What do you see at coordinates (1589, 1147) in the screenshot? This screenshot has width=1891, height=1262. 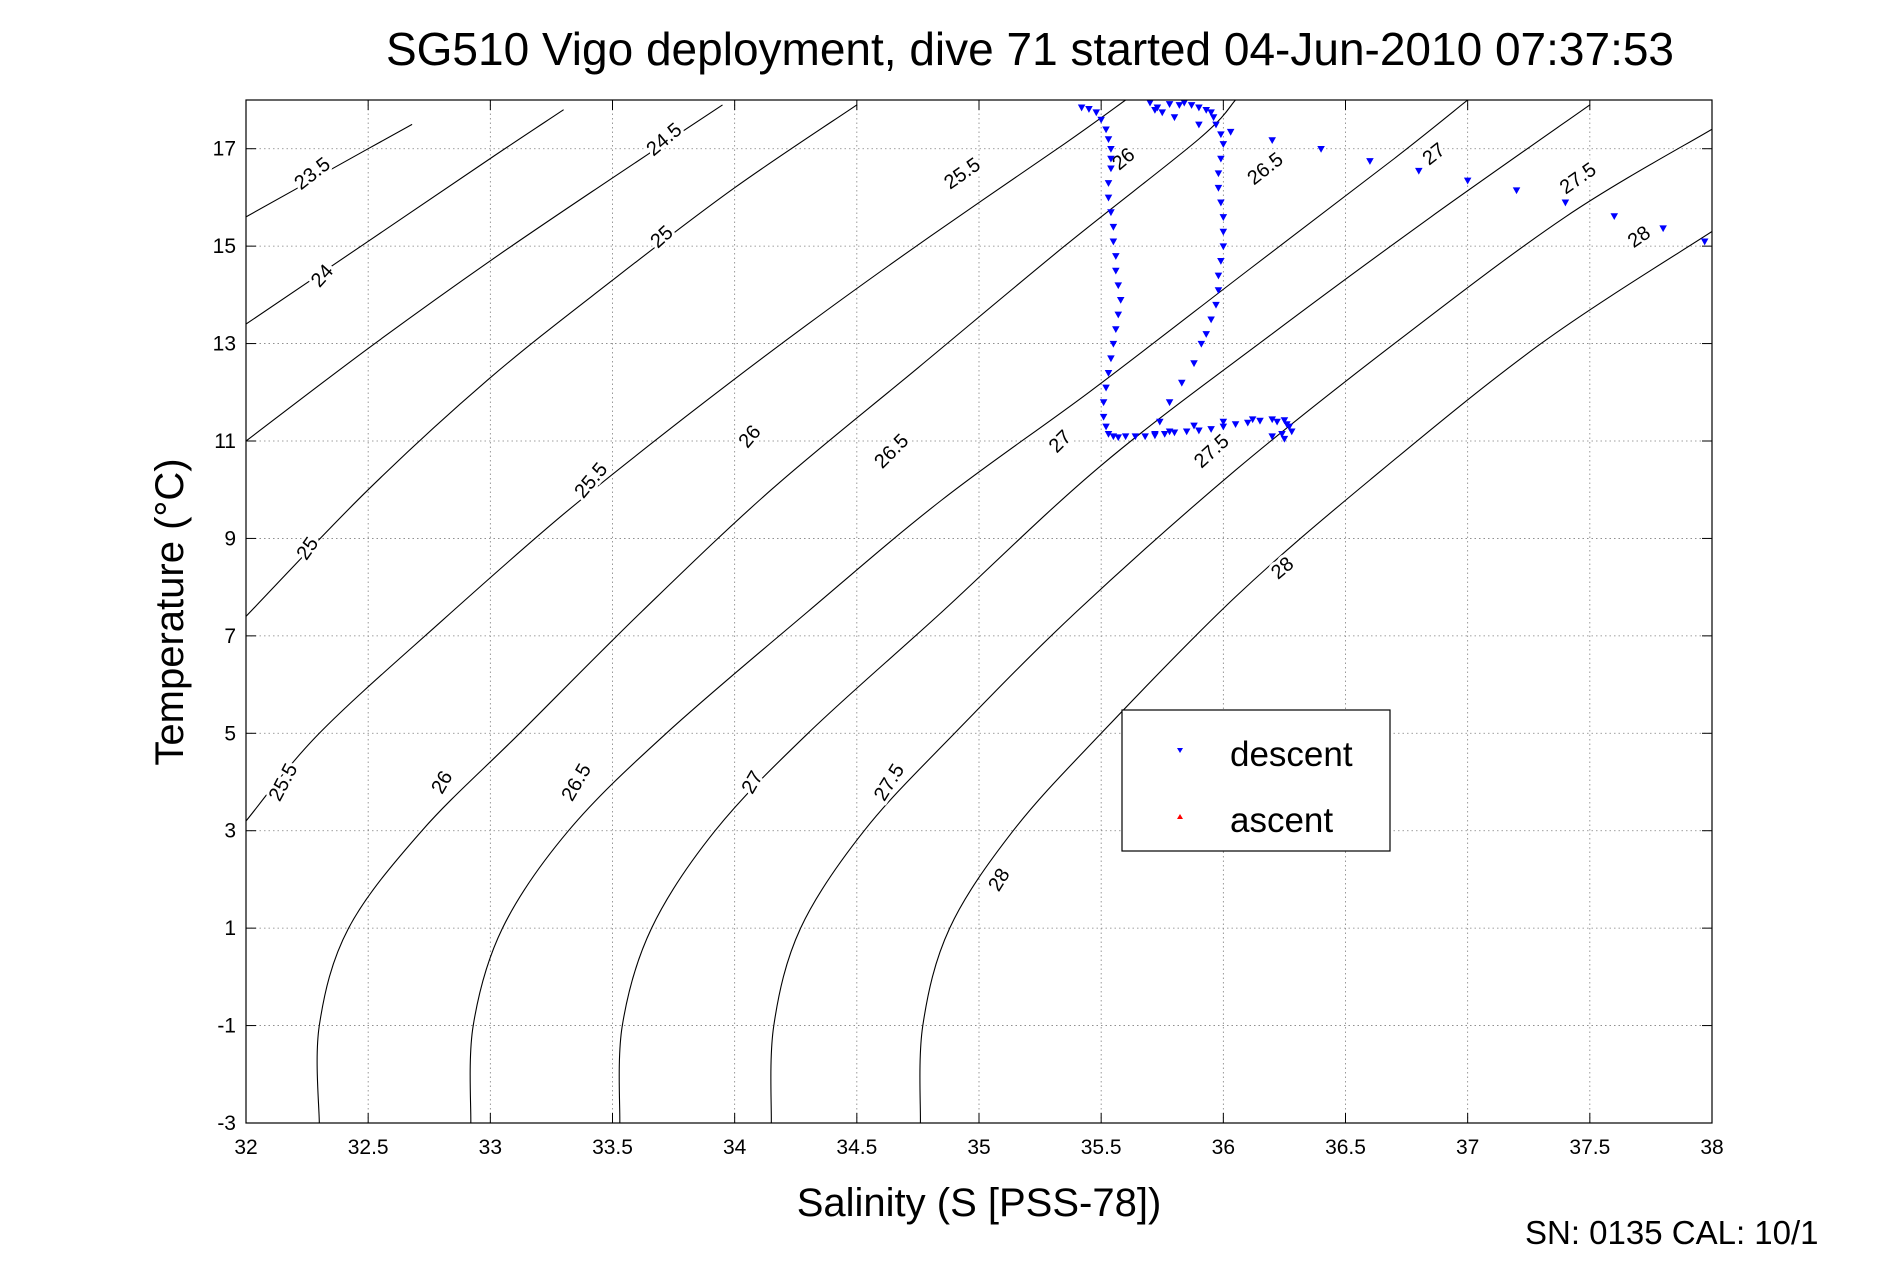 I see `x-tick-label: 37.5` at bounding box center [1589, 1147].